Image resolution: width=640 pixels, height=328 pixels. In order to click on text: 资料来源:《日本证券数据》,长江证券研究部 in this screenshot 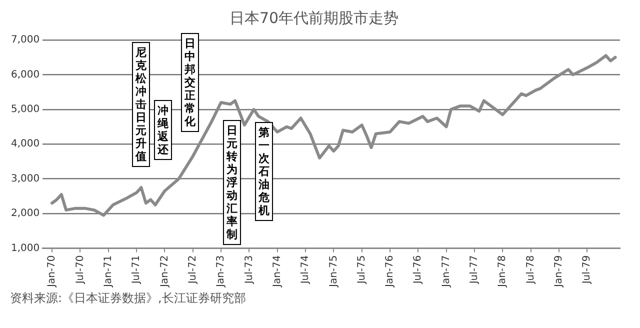, I will do `click(128, 298)`.